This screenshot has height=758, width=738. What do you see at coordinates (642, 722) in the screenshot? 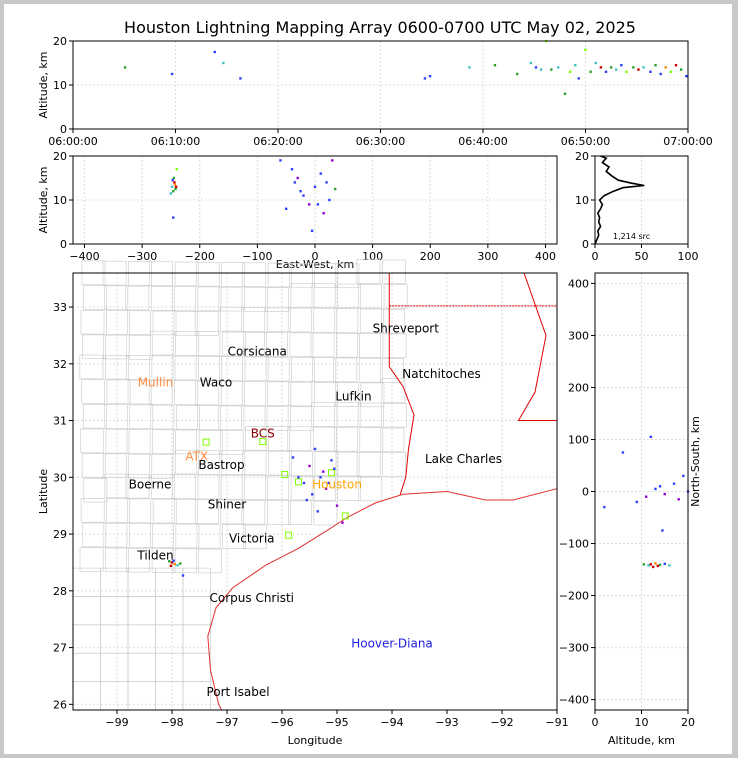
I see `x-tick-label: 10` at bounding box center [642, 722].